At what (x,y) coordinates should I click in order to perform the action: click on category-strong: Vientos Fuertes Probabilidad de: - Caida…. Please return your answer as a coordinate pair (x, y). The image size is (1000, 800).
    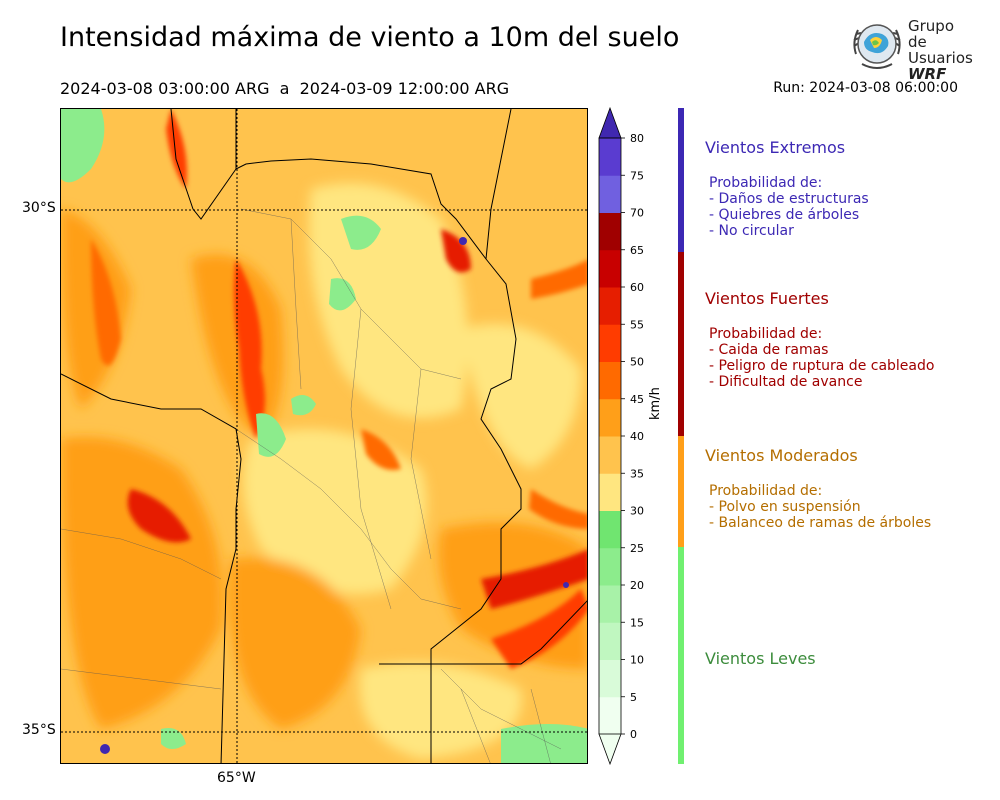
    Looking at the image, I should click on (819, 339).